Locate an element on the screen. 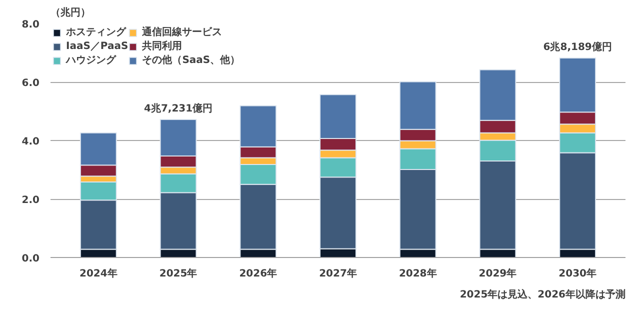  x-tick-label: 2026年 is located at coordinates (258, 274).